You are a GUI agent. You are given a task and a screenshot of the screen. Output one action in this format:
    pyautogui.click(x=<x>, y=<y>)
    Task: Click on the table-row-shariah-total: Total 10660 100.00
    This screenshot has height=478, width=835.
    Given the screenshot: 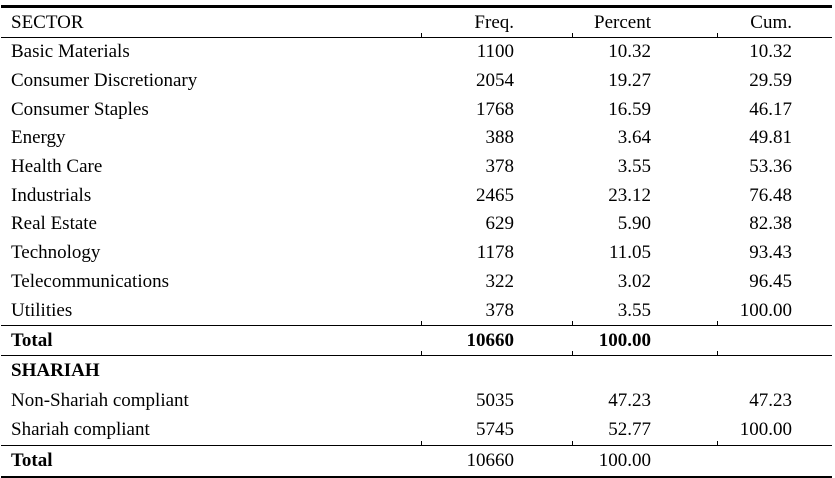 What is the action you would take?
    pyautogui.click(x=416, y=462)
    